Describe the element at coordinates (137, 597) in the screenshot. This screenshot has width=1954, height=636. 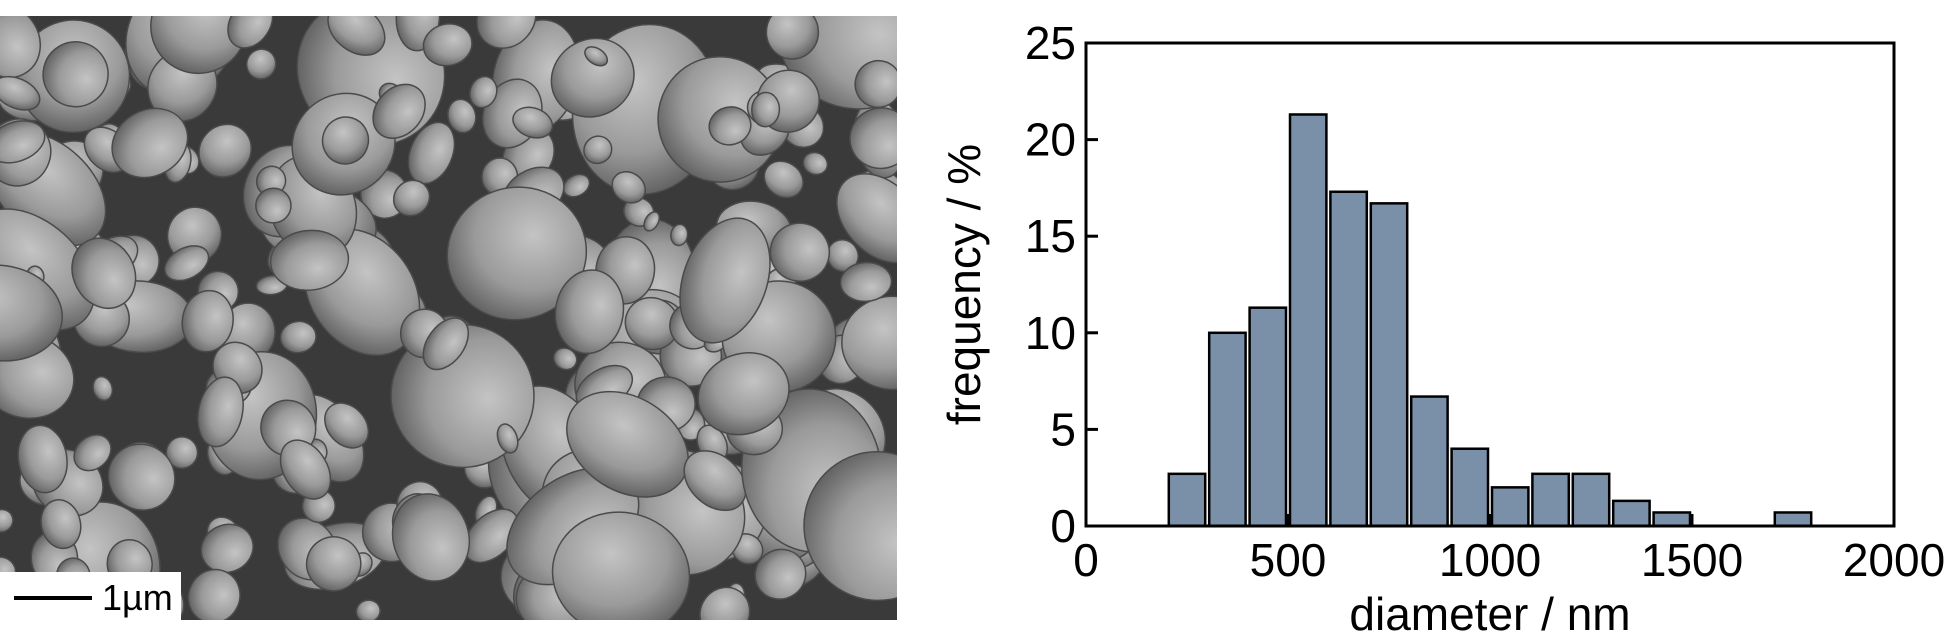
I see `scale-bar-label: 1µm` at that location.